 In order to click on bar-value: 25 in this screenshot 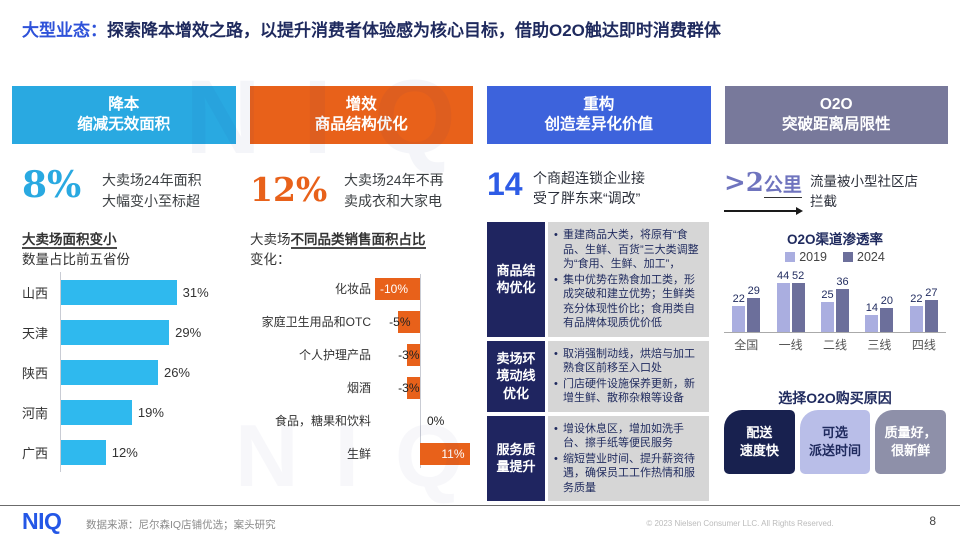, I will do `click(827, 295)`.